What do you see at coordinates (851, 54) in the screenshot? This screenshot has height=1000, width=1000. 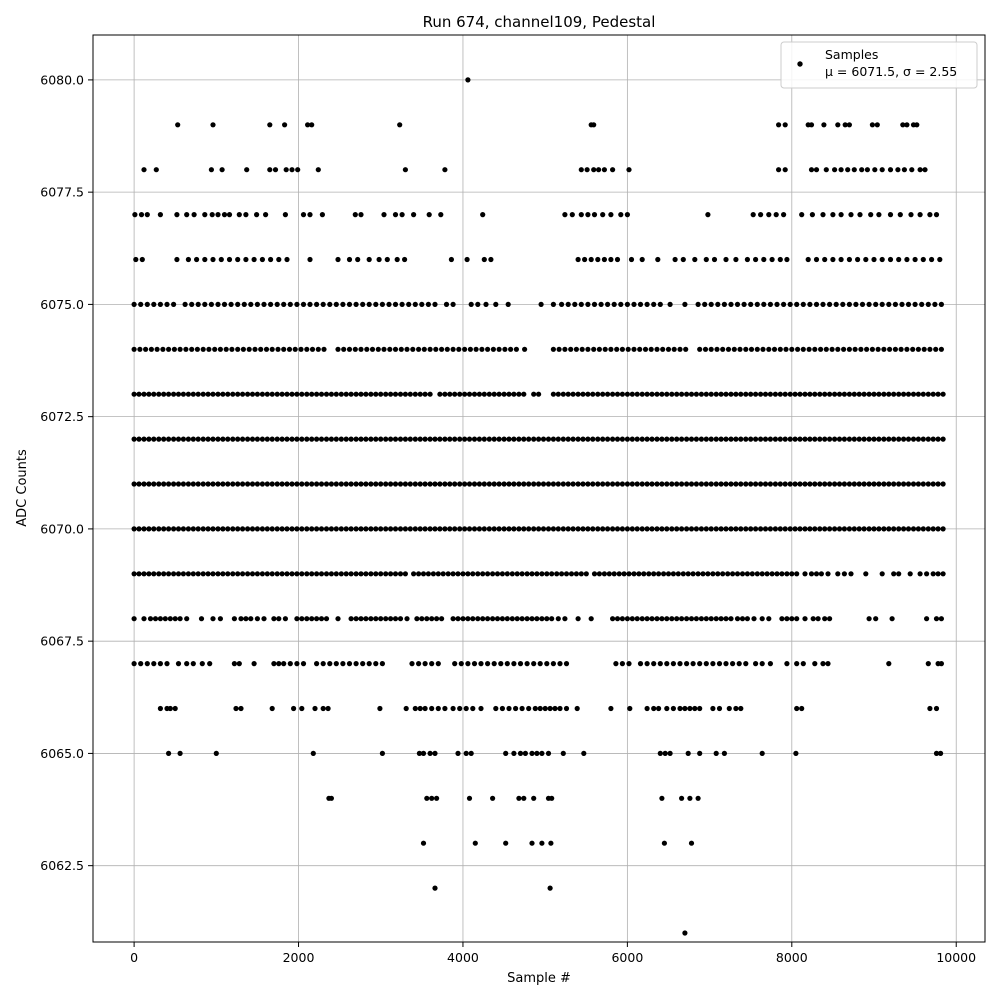 I see `legend-label-series: Samples` at bounding box center [851, 54].